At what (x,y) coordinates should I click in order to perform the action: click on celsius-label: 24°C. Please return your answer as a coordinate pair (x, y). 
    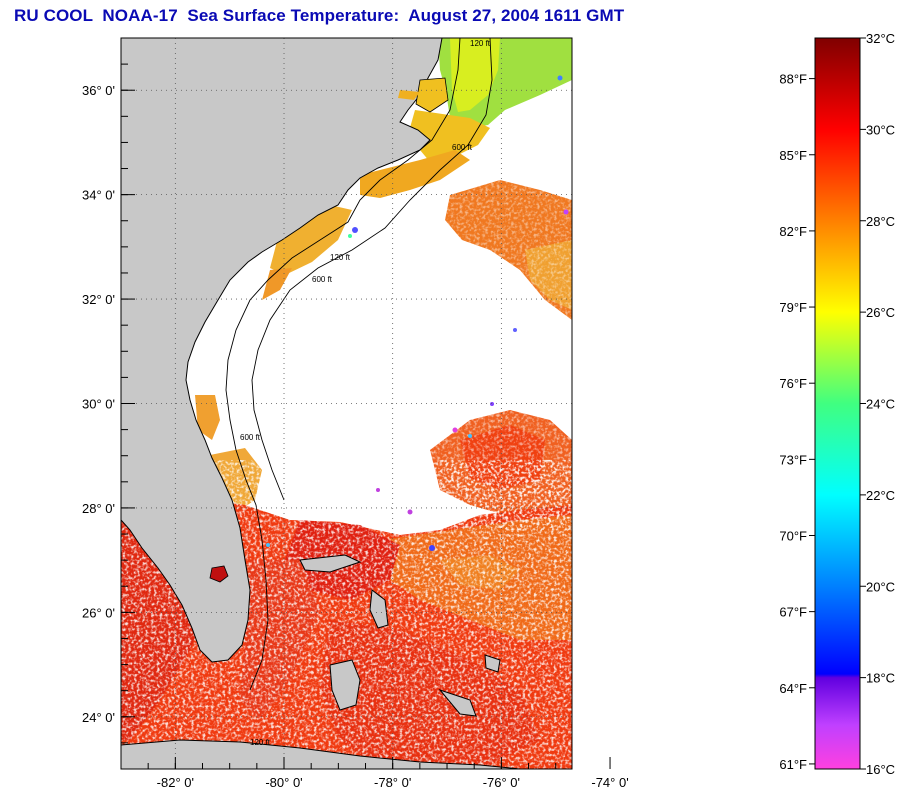
    Looking at the image, I should click on (880, 404).